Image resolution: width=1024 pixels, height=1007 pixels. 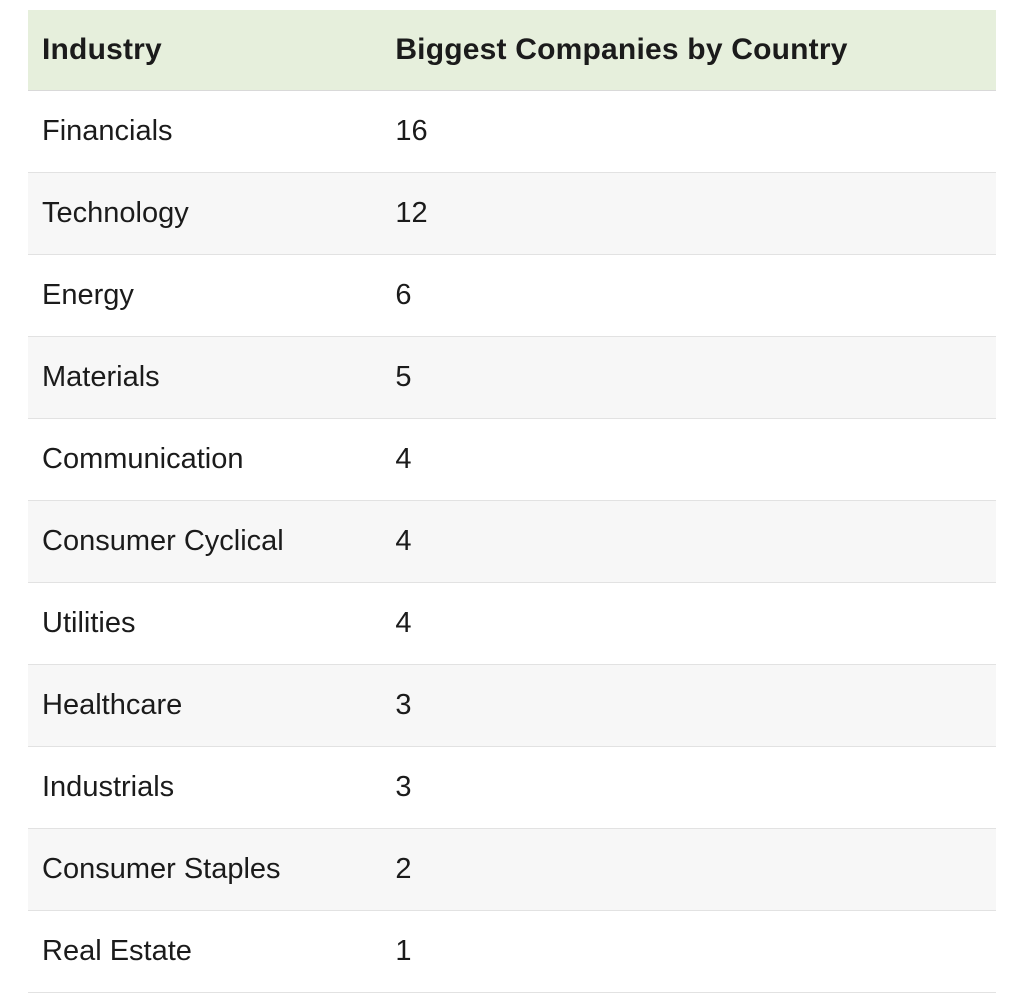 I want to click on industry-cell: Healthcare, so click(x=205, y=705).